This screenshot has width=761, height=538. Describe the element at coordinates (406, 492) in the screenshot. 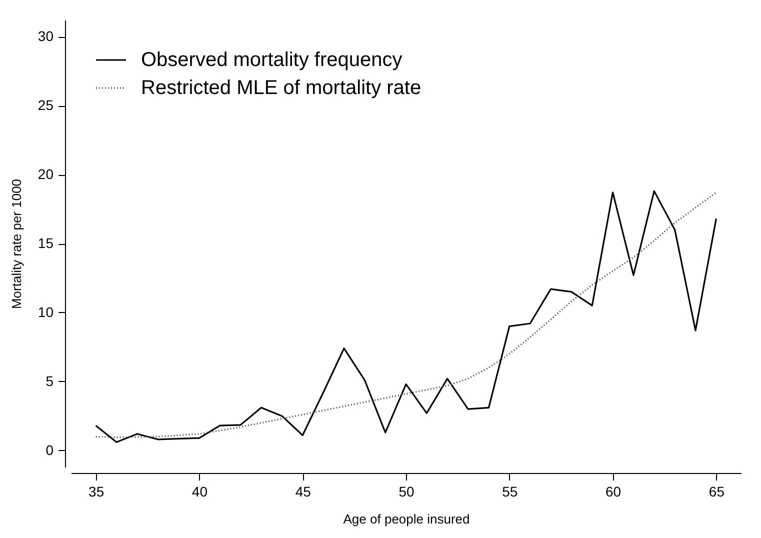

I see `x-tick-label: 50` at that location.